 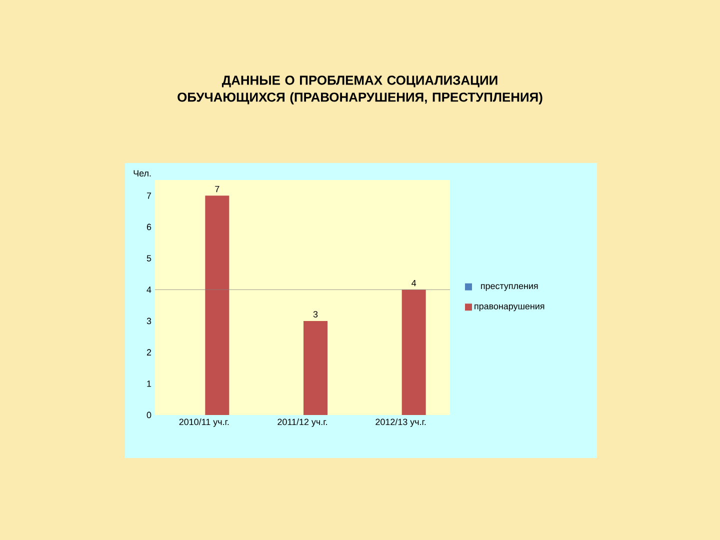 I want to click on y-tick-label: 1, so click(x=149, y=383).